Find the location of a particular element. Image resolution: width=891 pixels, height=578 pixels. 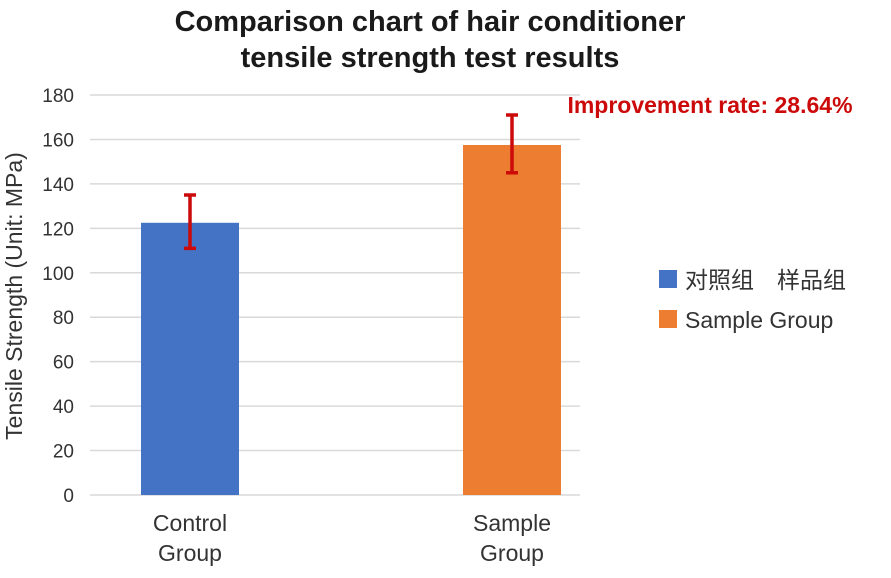

y-tick-label: 160 is located at coordinates (58, 140).